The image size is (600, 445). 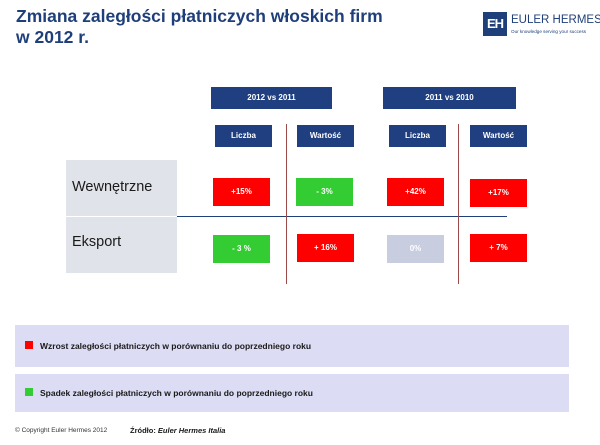 What do you see at coordinates (498, 193) in the screenshot?
I see `value-cell: +17%` at bounding box center [498, 193].